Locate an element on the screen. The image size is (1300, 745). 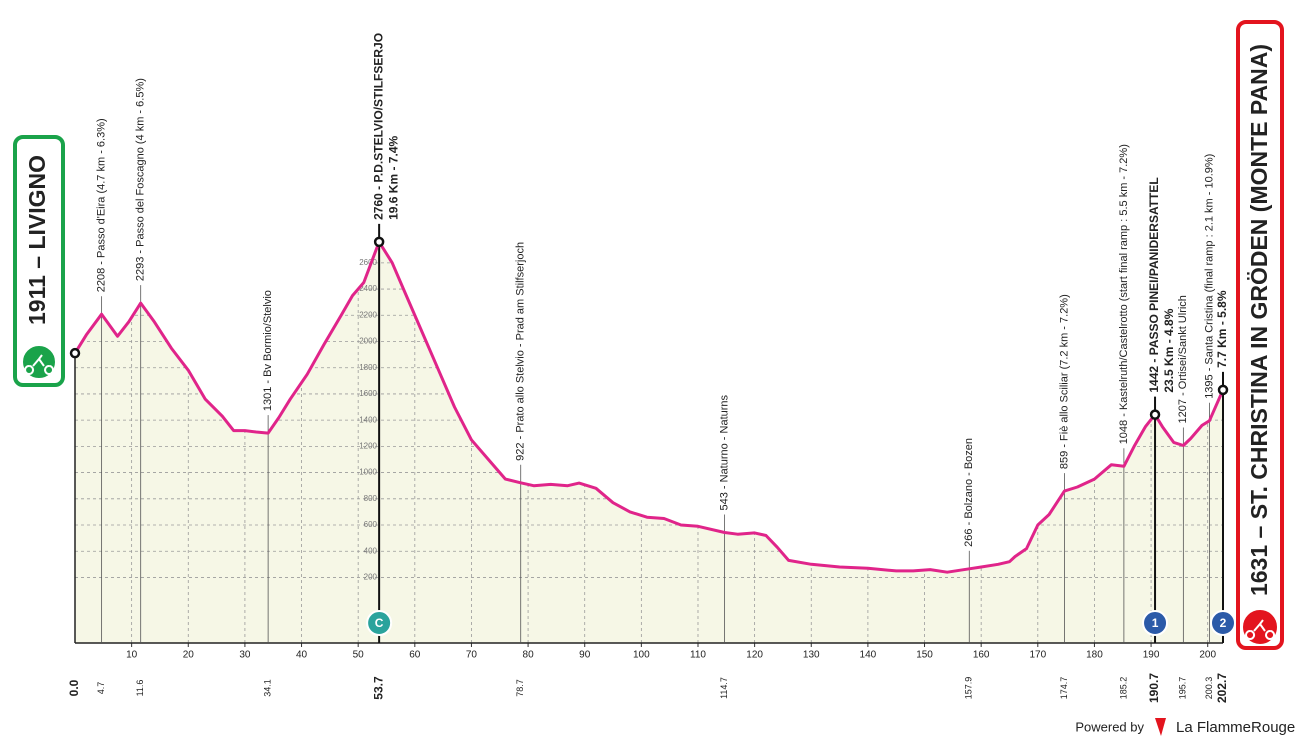
y-tick-label: 1800 is located at coordinates (368, 367).